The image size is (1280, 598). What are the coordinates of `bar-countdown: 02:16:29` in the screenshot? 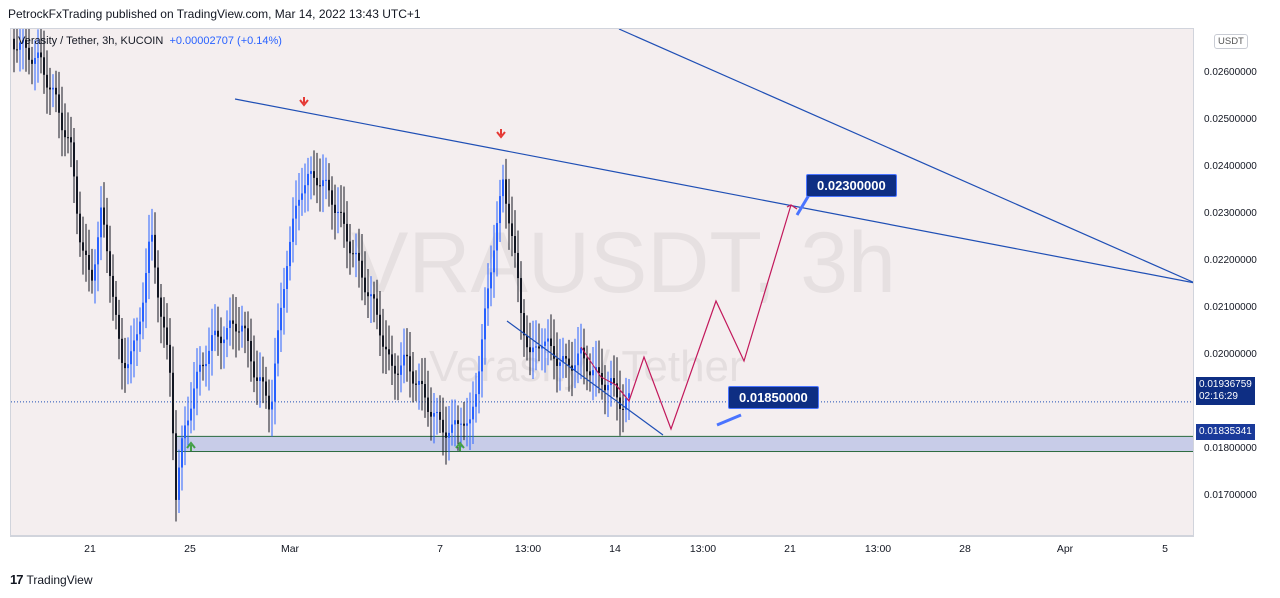 It's located at (1218, 396).